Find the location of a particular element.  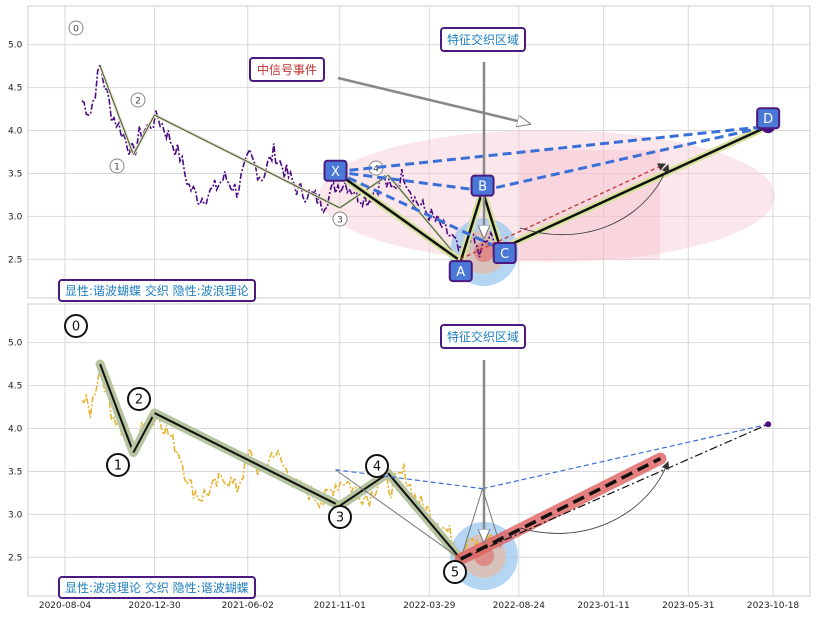

bottom-wave-label: 4 is located at coordinates (377, 467).